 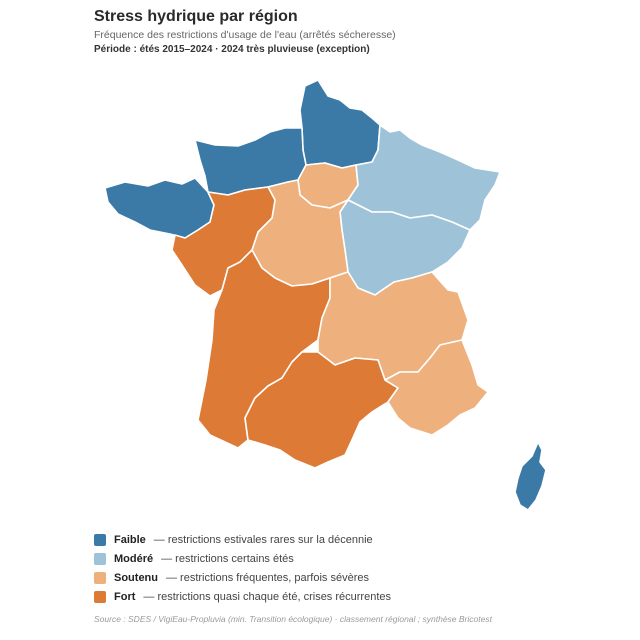 I want to click on legend-label: Modéré, so click(x=134, y=558).